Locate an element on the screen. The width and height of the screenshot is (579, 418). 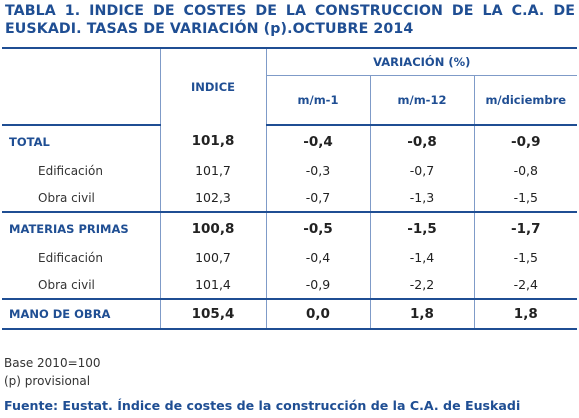
table-row: TOTAL 101,8 -0,4 -0,8 -0,9 is located at coordinates (290, 141).